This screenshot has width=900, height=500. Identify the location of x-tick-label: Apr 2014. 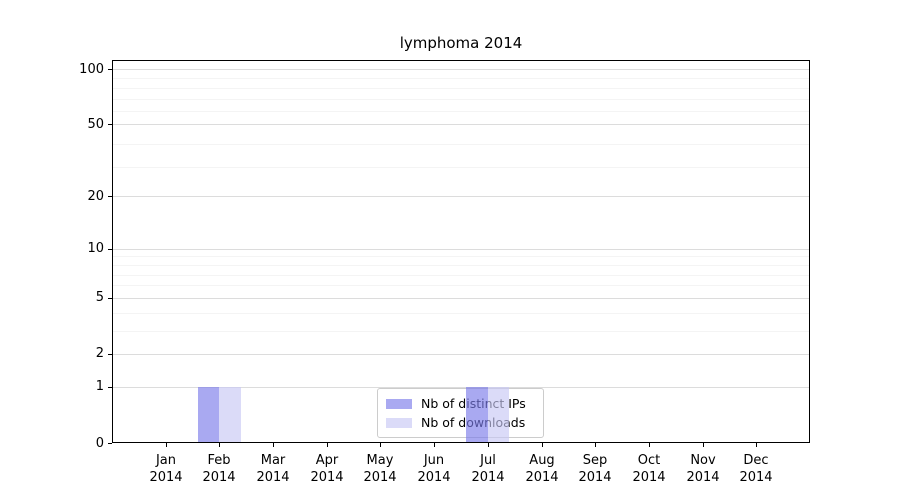
(327, 469).